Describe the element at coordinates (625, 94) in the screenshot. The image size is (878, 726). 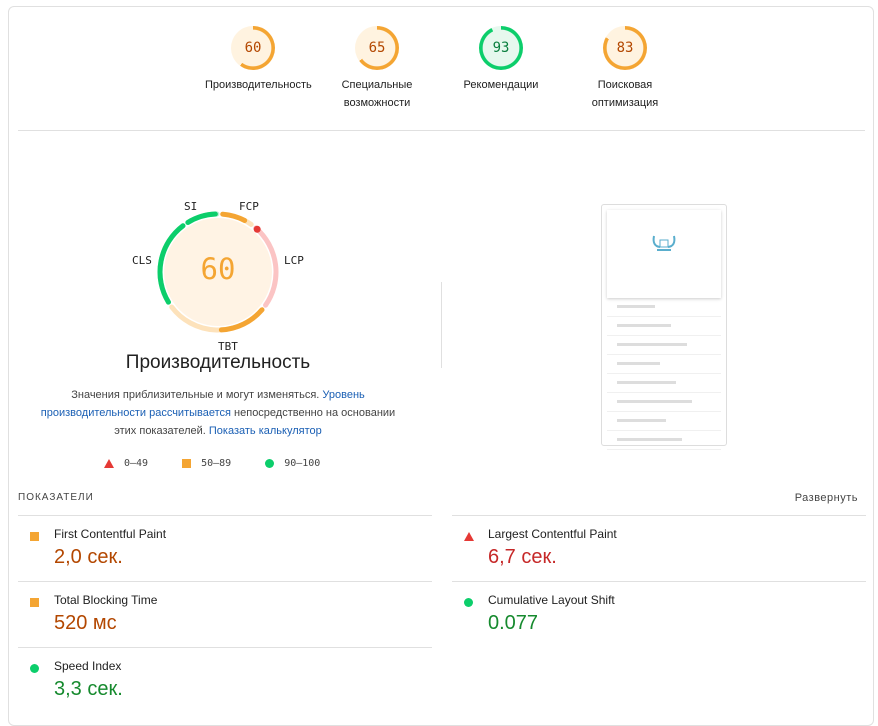
I see `category-label: Поисковая оптимизация` at that location.